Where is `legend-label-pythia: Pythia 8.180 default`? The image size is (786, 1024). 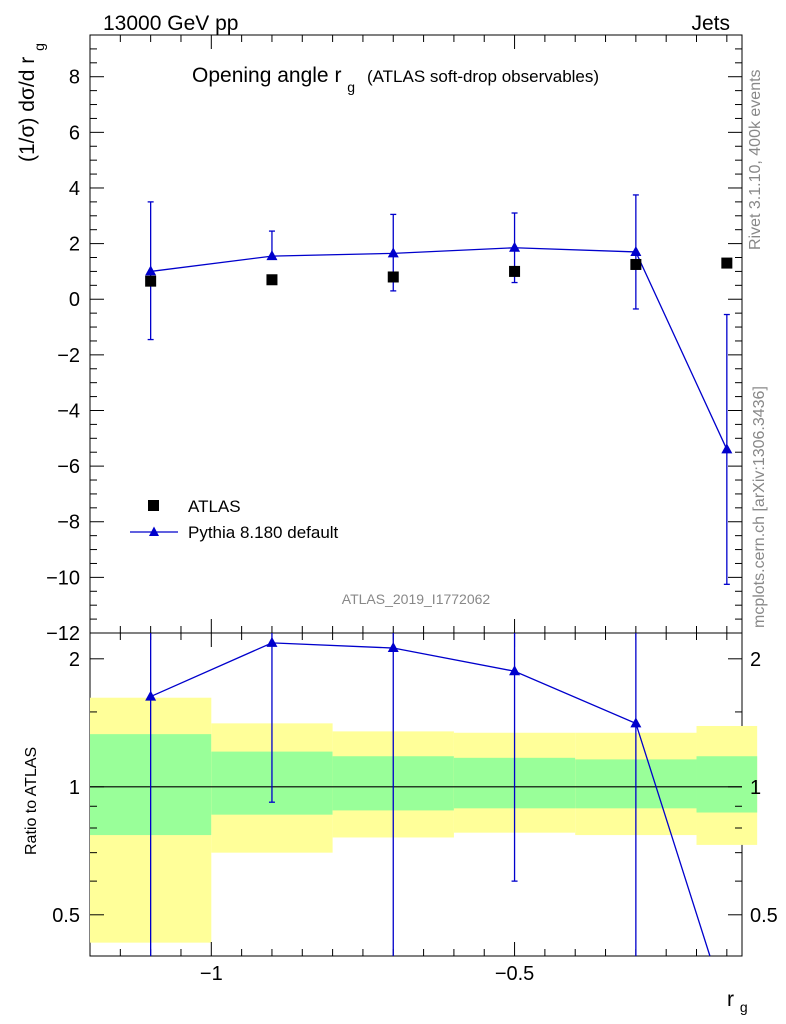
legend-label-pythia: Pythia 8.180 default is located at coordinates (263, 532).